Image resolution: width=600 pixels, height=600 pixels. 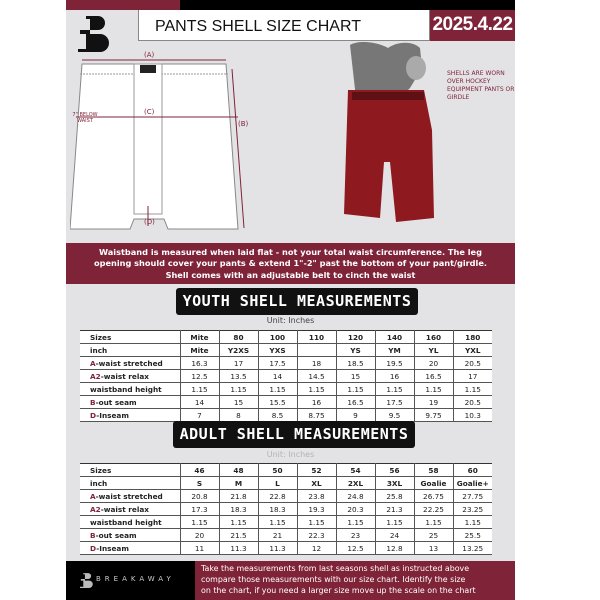 I want to click on row-label: D-Inseam, so click(x=130, y=415).